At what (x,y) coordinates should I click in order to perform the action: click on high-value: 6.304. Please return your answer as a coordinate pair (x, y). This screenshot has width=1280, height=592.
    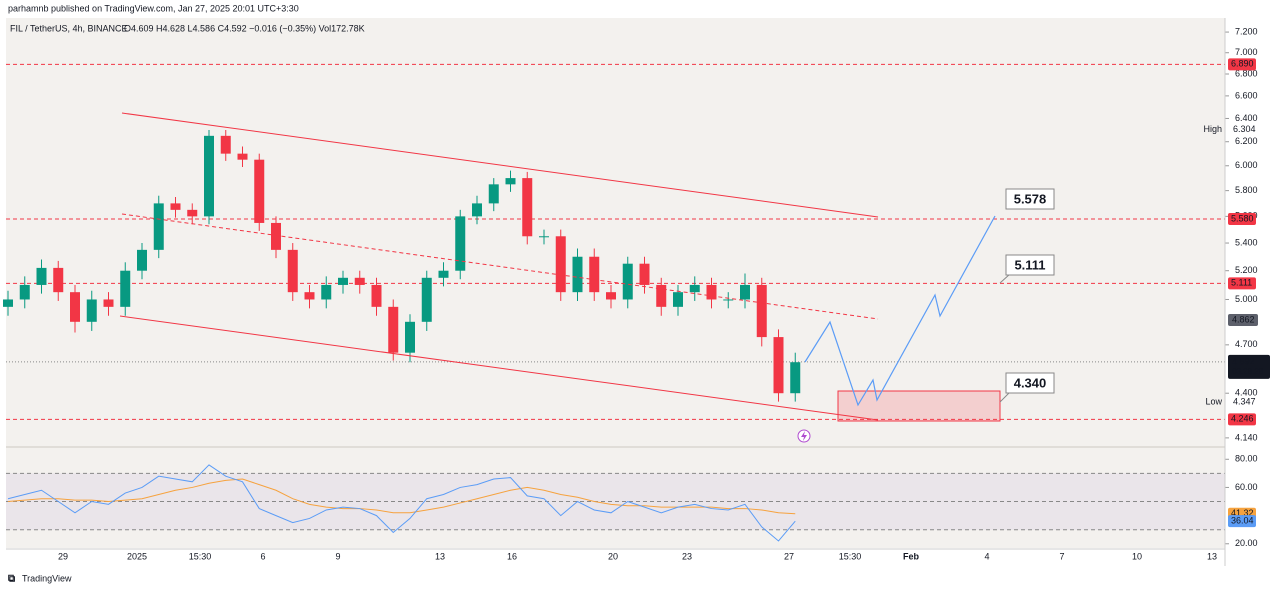
    Looking at the image, I should click on (1244, 129).